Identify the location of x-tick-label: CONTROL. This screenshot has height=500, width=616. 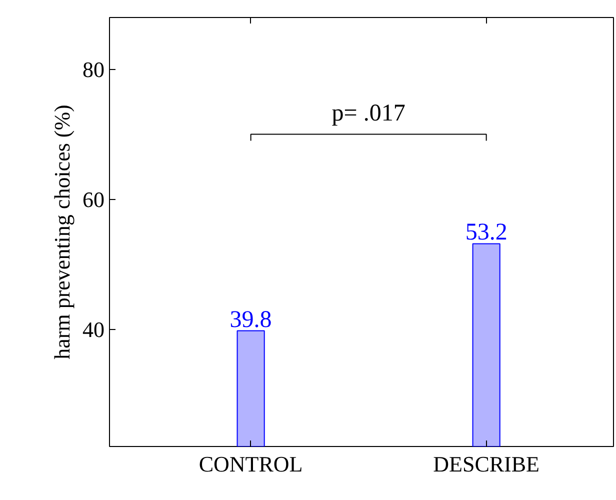
(250, 464).